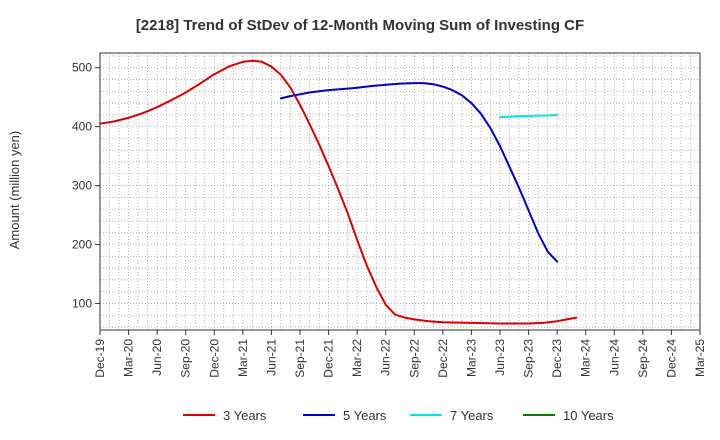  Describe the element at coordinates (82, 68) in the screenshot. I see `y-tick-label: 500` at that location.